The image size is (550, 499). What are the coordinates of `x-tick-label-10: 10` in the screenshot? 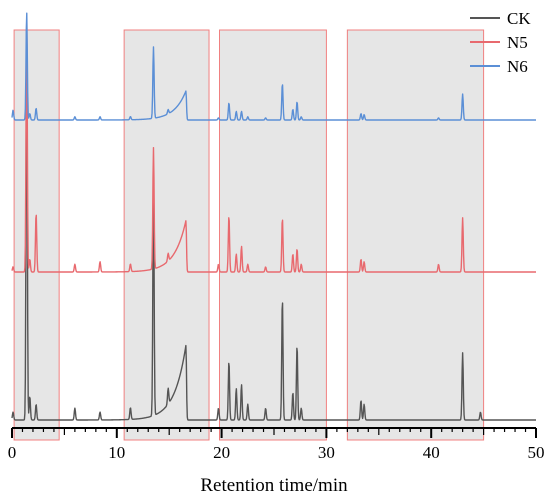 It's located at (116, 452).